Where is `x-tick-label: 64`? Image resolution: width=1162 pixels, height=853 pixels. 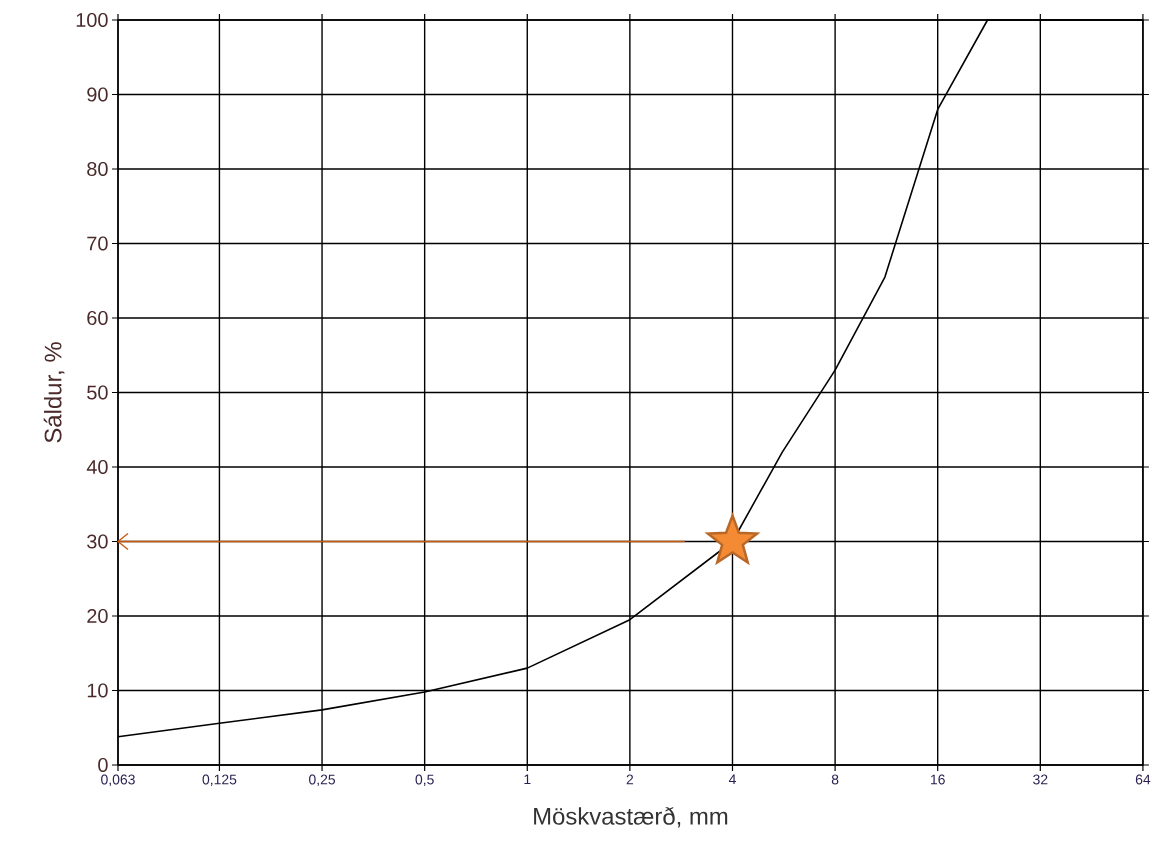 x-tick-label: 64 is located at coordinates (1143, 779).